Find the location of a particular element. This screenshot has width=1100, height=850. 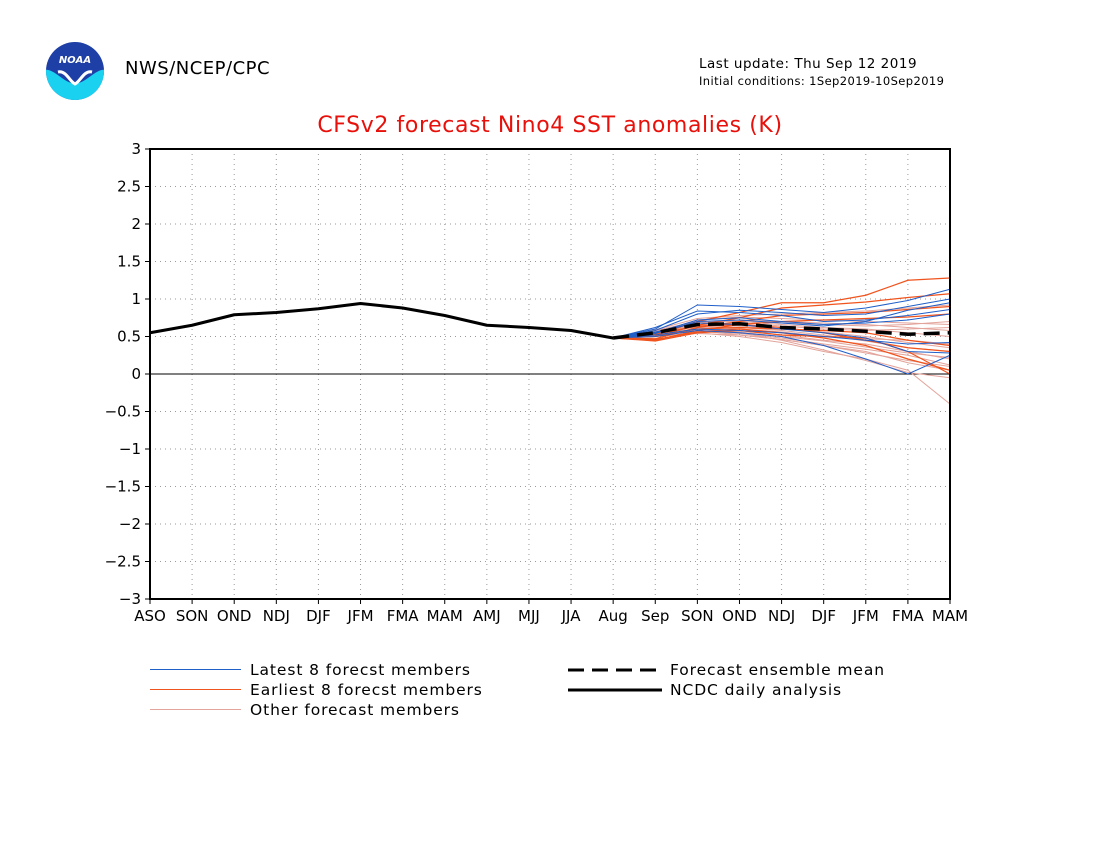

x-tick-label: ASO is located at coordinates (150, 616).